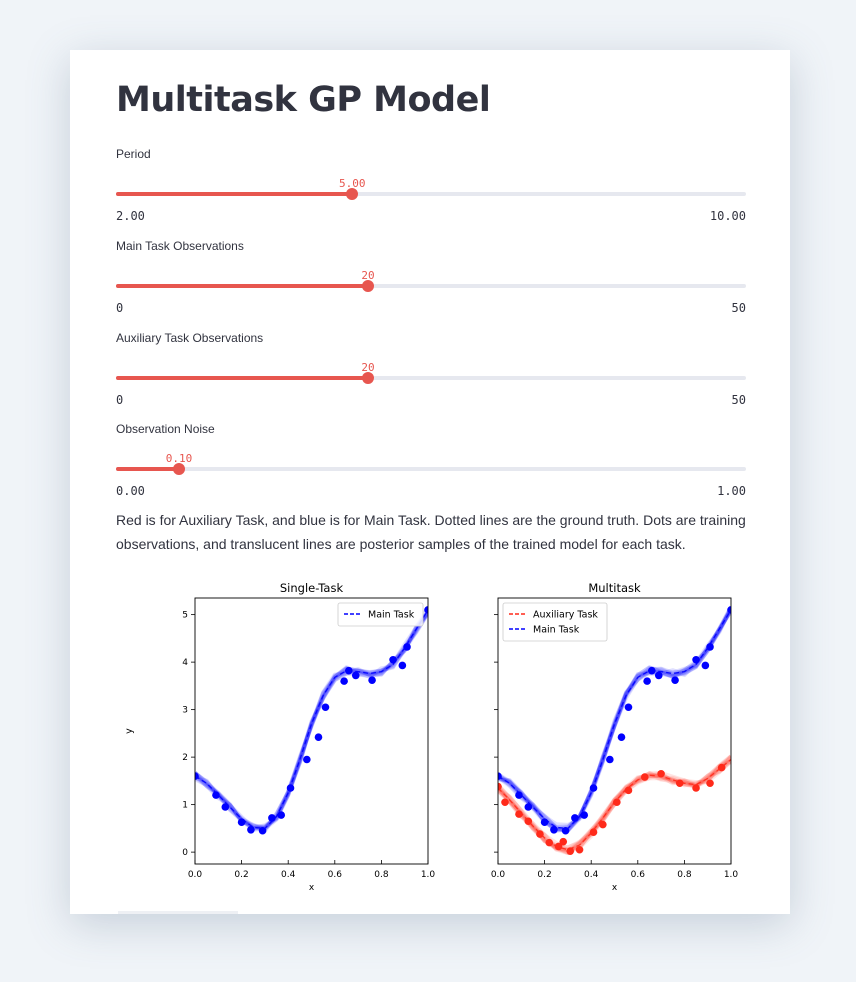  I want to click on auxiliary-task-observations-slider: Auxiliary Task Observations 20 0 50, so click(431, 376).